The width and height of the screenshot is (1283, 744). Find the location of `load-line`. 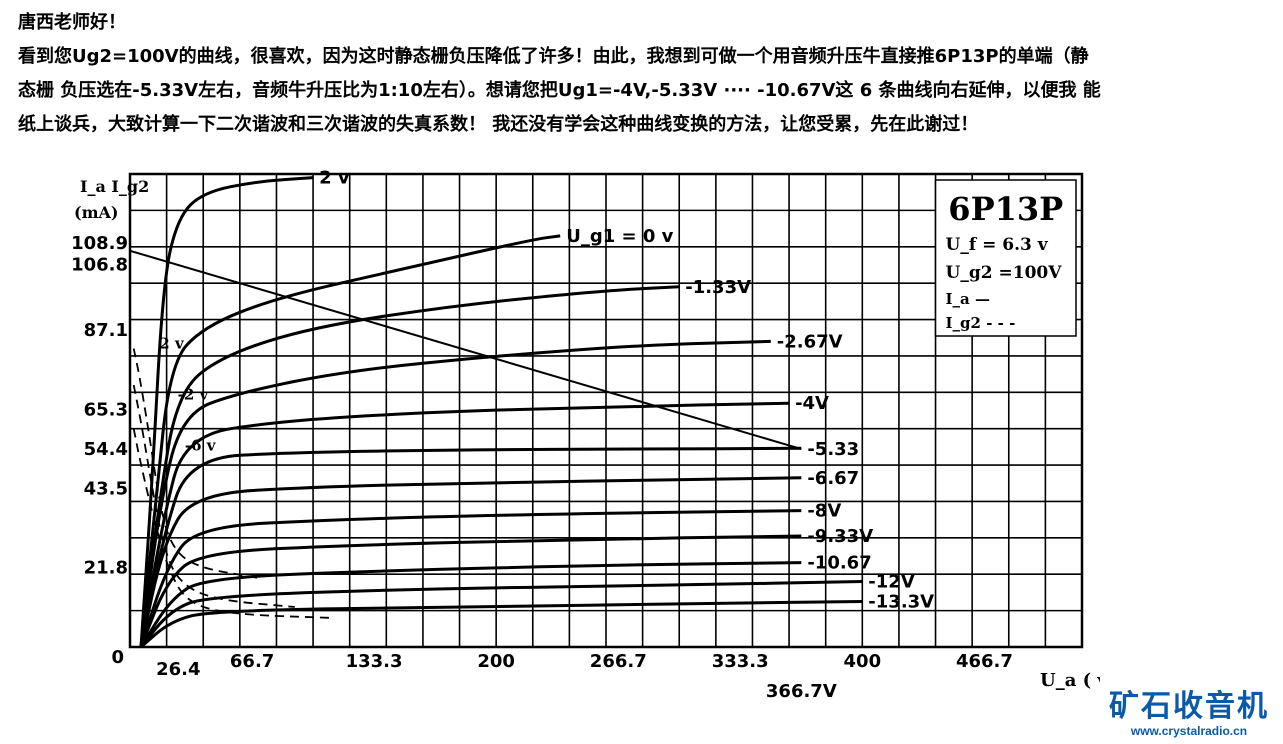

load-line is located at coordinates (465, 350).